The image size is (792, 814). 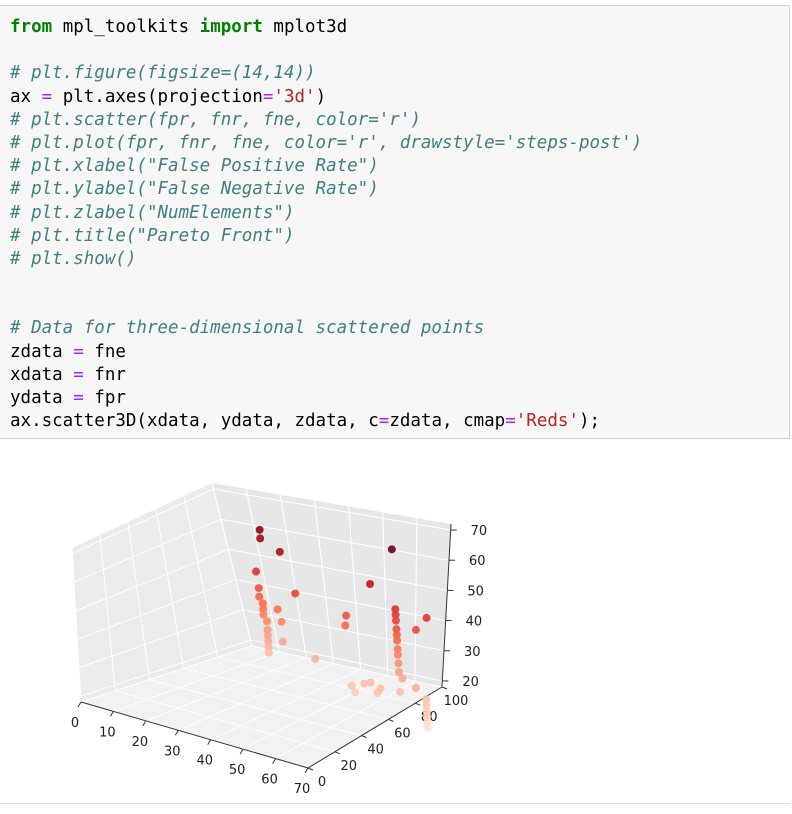 What do you see at coordinates (472, 652) in the screenshot?
I see `z-tick-label: 30` at bounding box center [472, 652].